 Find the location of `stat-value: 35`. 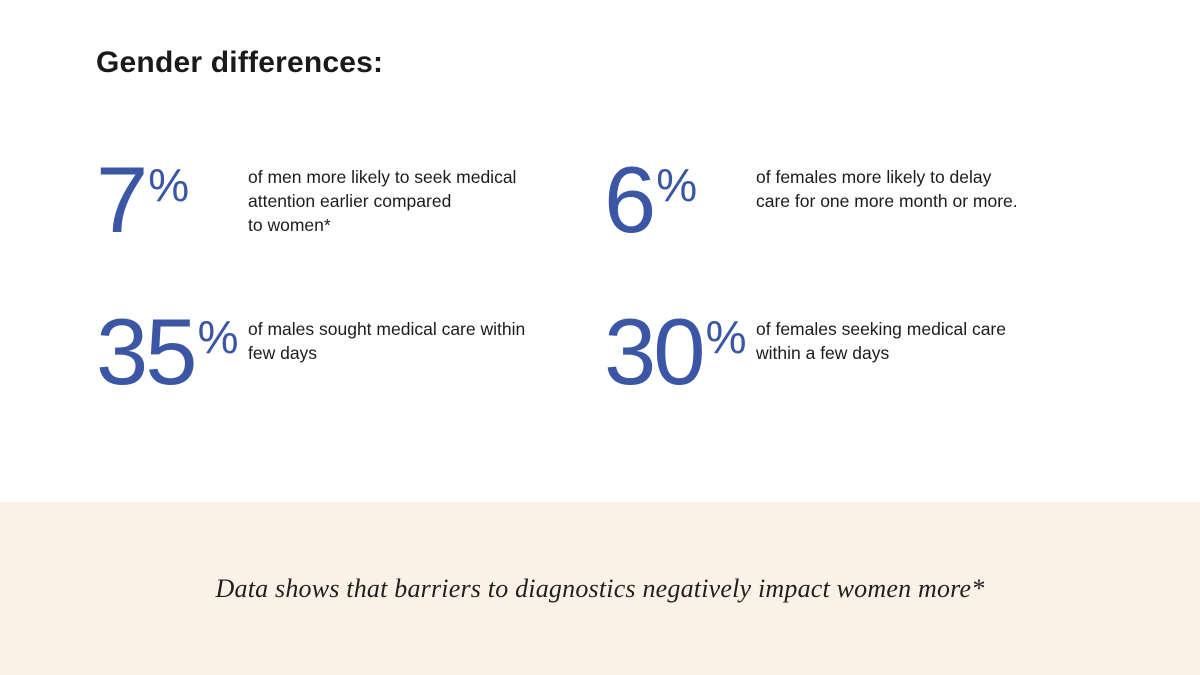

stat-value: 35 is located at coordinates (147, 351).